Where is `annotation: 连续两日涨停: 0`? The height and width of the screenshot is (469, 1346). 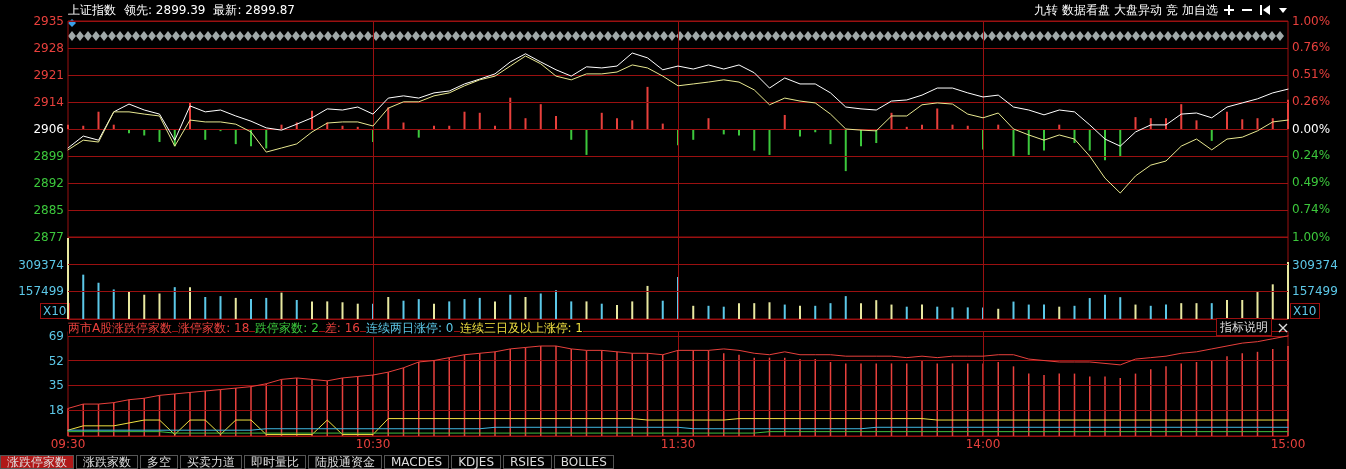
annotation: 连续两日涨停: 0 is located at coordinates (410, 328).